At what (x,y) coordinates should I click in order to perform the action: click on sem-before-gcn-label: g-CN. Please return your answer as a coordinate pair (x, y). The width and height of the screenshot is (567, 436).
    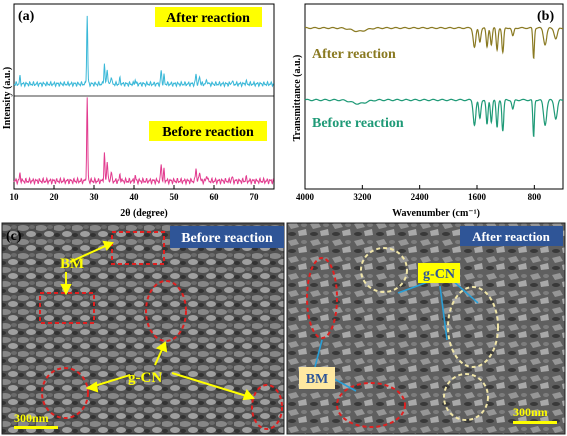
    Looking at the image, I should click on (145, 378).